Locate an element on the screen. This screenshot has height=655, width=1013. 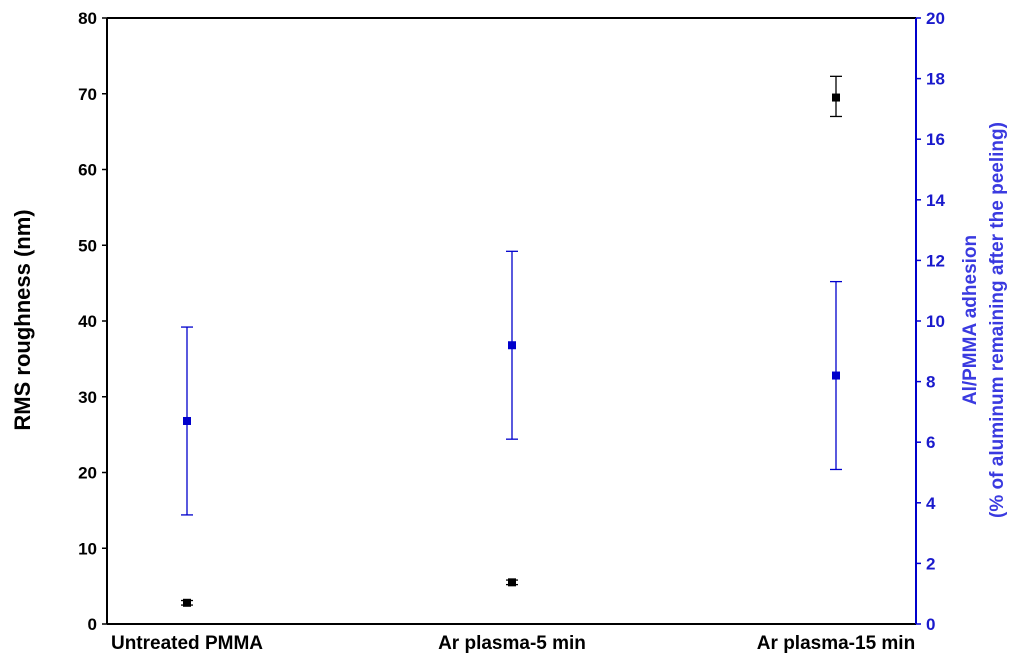
y-right-tick-label: 18 is located at coordinates (935, 79).